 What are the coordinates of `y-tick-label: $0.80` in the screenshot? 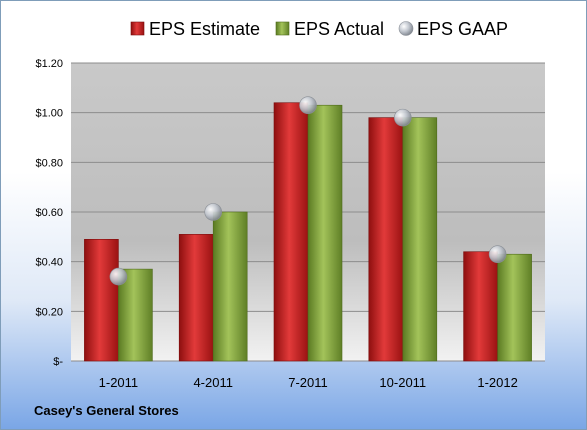 It's located at (49, 163).